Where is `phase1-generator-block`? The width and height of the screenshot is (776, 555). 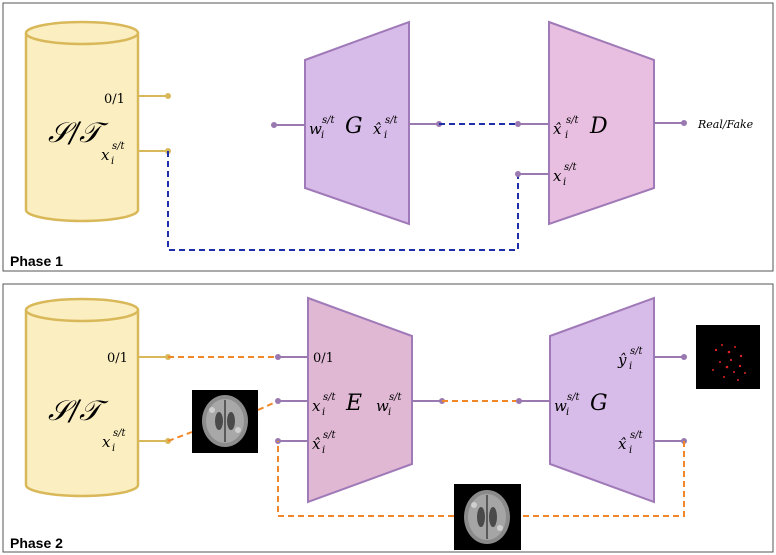 phase1-generator-block is located at coordinates (357, 123).